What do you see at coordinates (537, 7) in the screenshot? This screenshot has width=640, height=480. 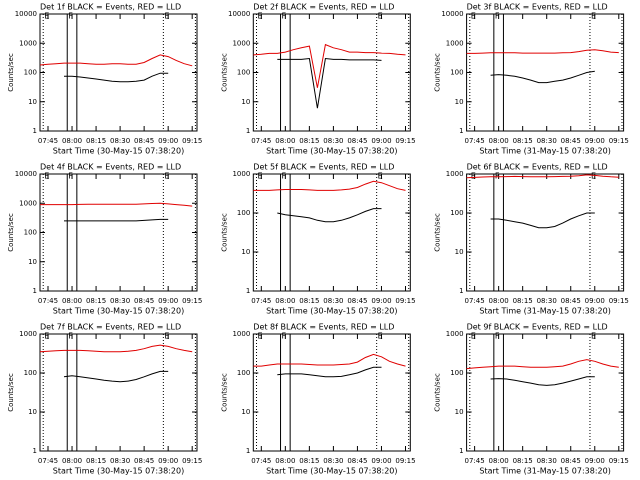 I see `chart-title: Det 3f BLACK = Events, RED = LLD` at bounding box center [537, 7].